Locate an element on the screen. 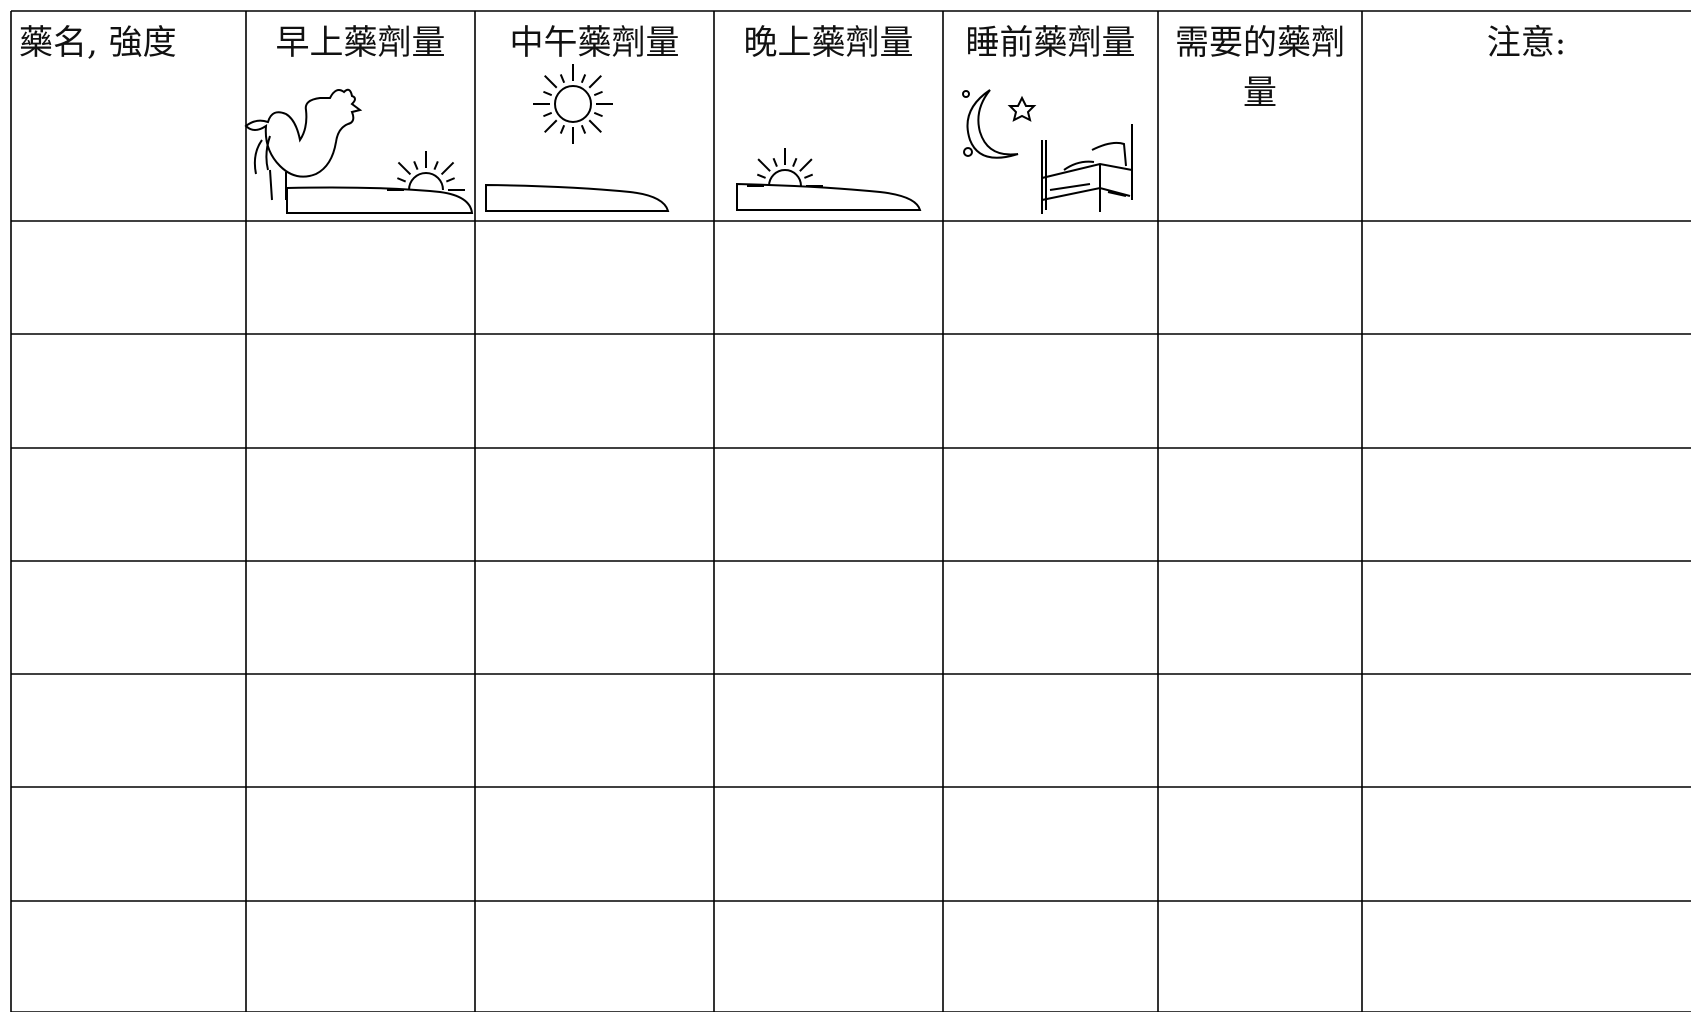 The image size is (1691, 1012). header-icons is located at coordinates (688, 139).